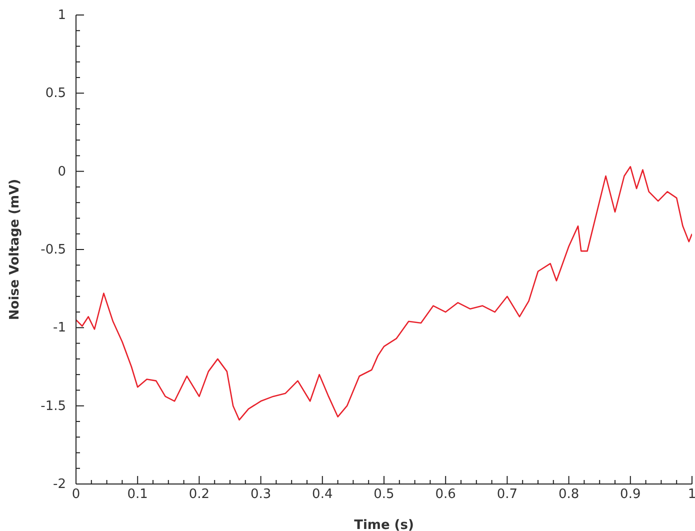  What do you see at coordinates (62, 15) in the screenshot?
I see `y-tick-label: 1` at bounding box center [62, 15].